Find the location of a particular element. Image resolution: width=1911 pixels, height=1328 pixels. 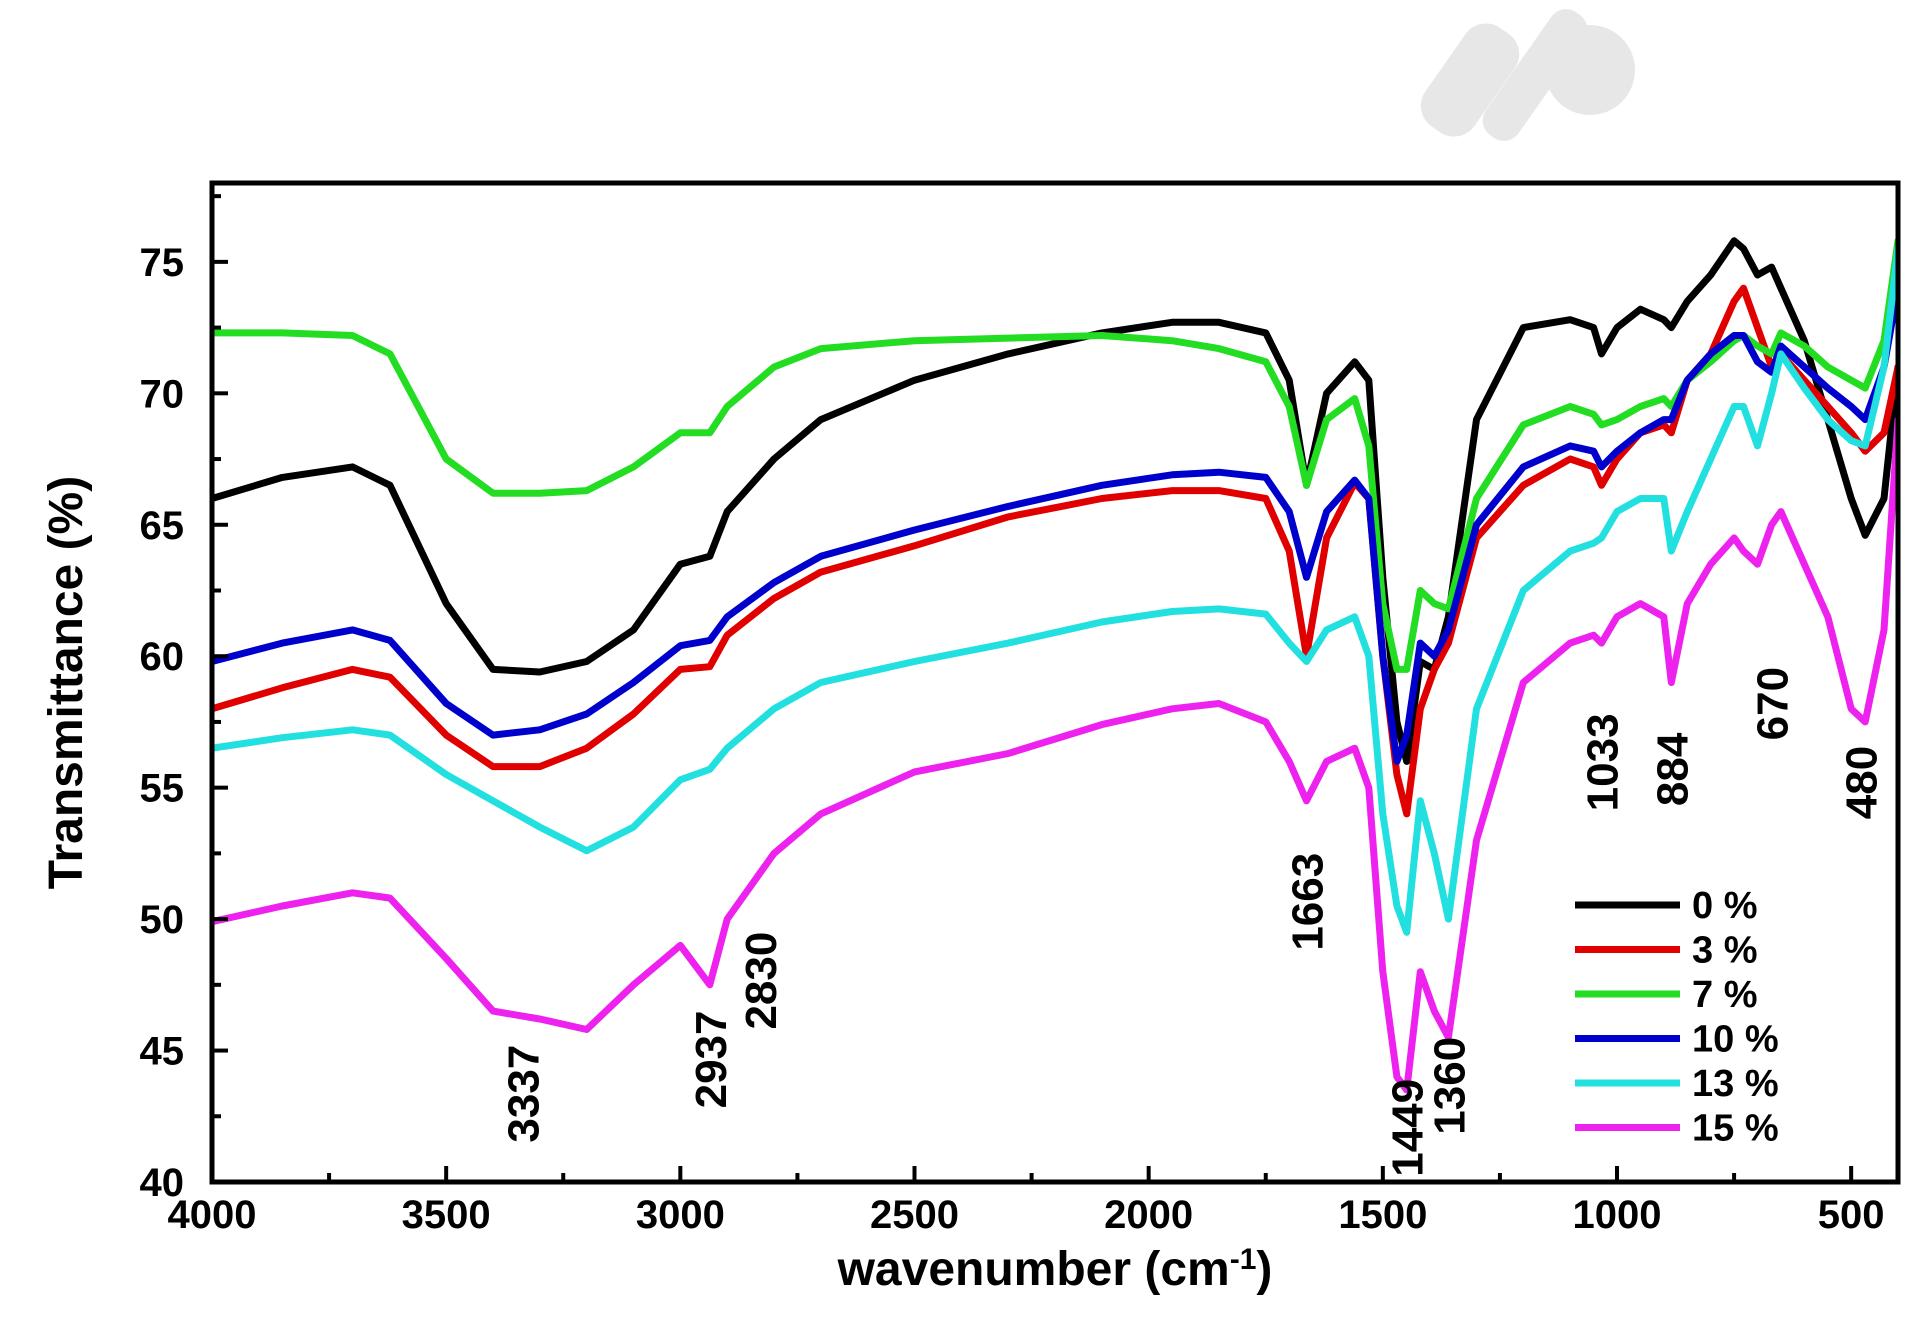

y-tick-label-2: 50 is located at coordinates (162, 920).